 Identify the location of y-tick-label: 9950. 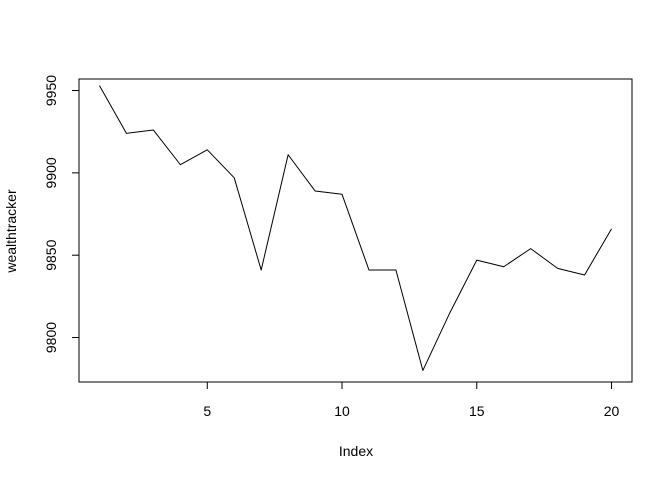
(51, 90).